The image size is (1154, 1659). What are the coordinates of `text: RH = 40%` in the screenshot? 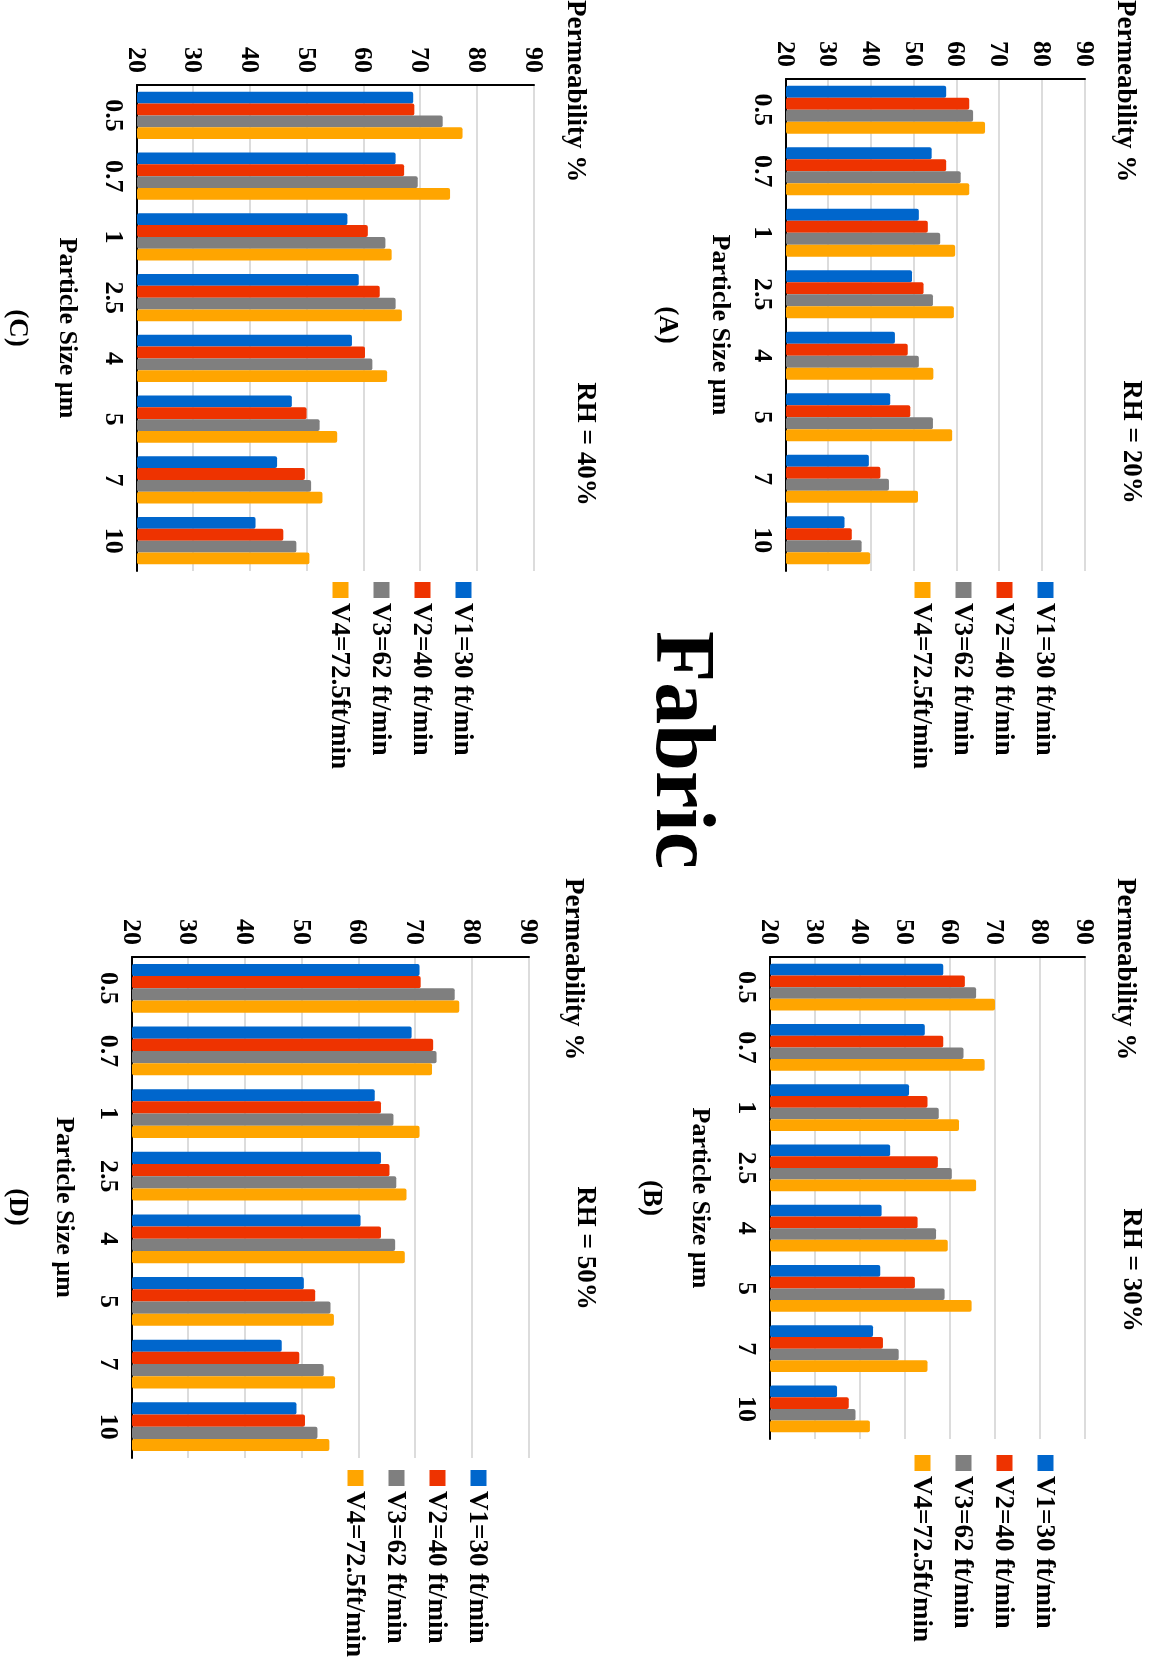 It's located at (586, 444).